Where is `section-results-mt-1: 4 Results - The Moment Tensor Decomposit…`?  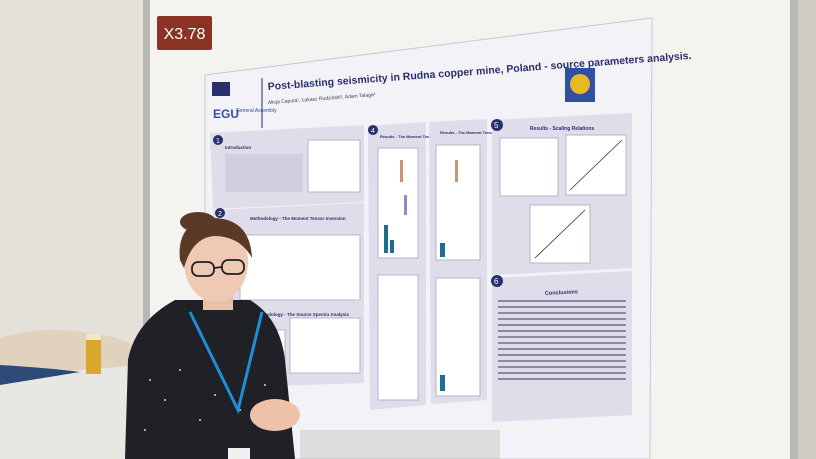
section-results-mt-1: 4 Results - The Moment Tensor Decomposit… is located at coordinates (417, 266).